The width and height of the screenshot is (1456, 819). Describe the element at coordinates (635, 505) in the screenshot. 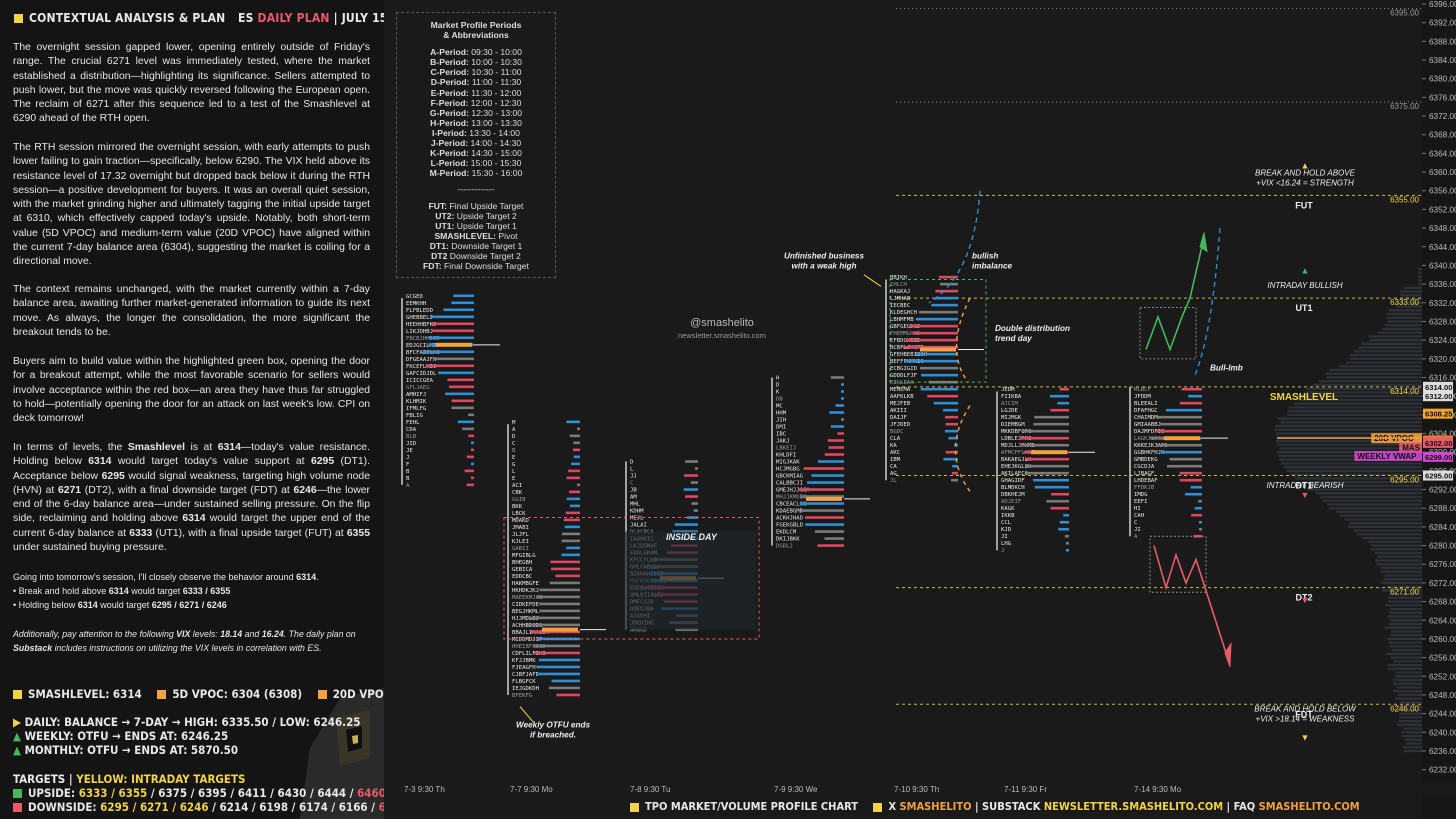

I see `tpo-letters: MHL` at that location.